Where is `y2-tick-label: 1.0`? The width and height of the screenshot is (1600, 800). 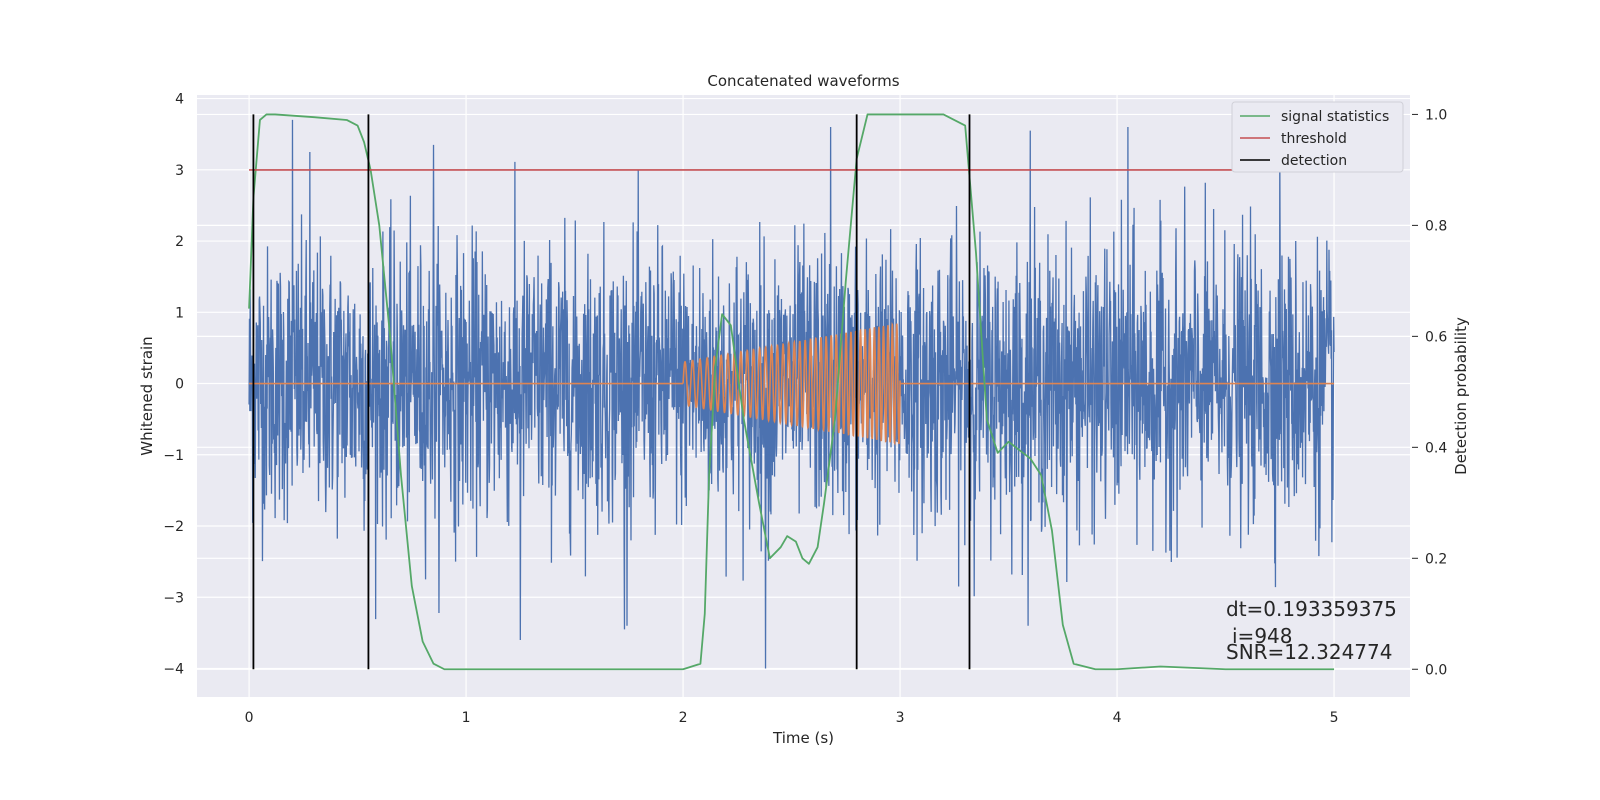 y2-tick-label: 1.0 is located at coordinates (1436, 115).